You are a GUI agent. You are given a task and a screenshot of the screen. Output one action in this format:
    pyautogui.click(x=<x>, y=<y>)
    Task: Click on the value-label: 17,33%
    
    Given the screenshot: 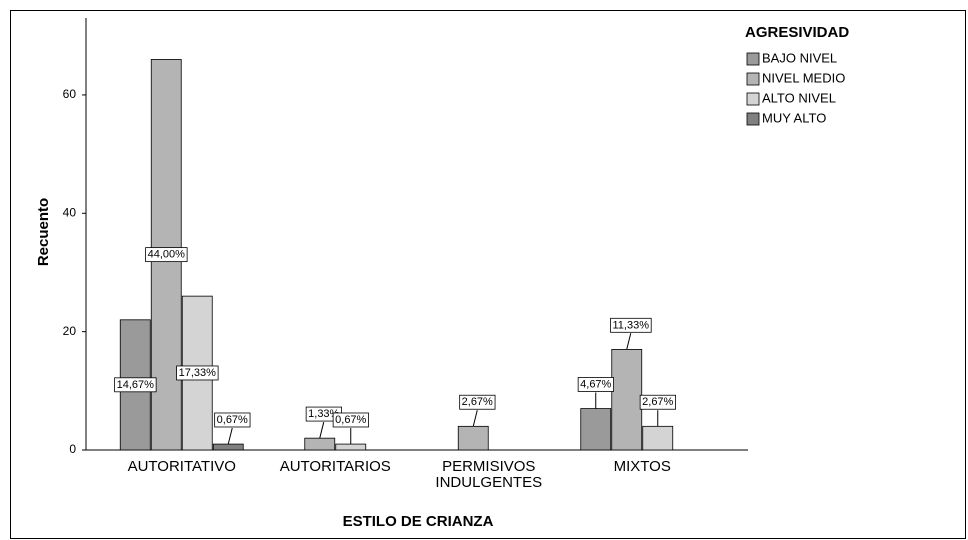 What is the action you would take?
    pyautogui.click(x=198, y=373)
    